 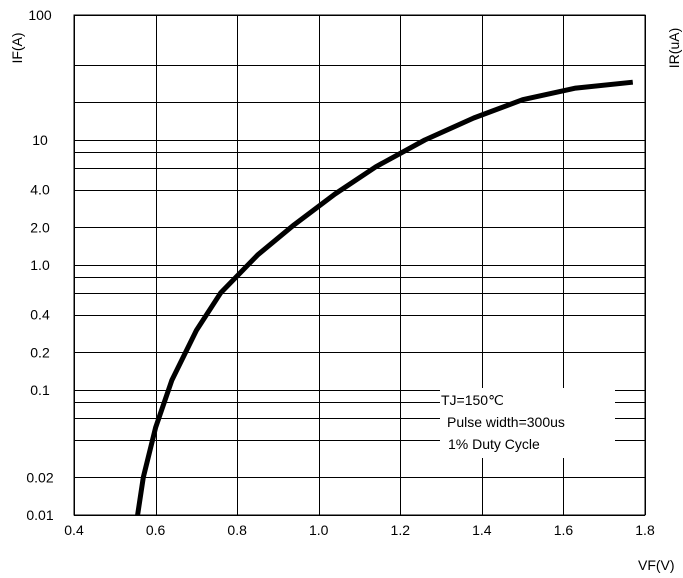 I want to click on y-tick-label: 0.01, so click(x=39, y=515).